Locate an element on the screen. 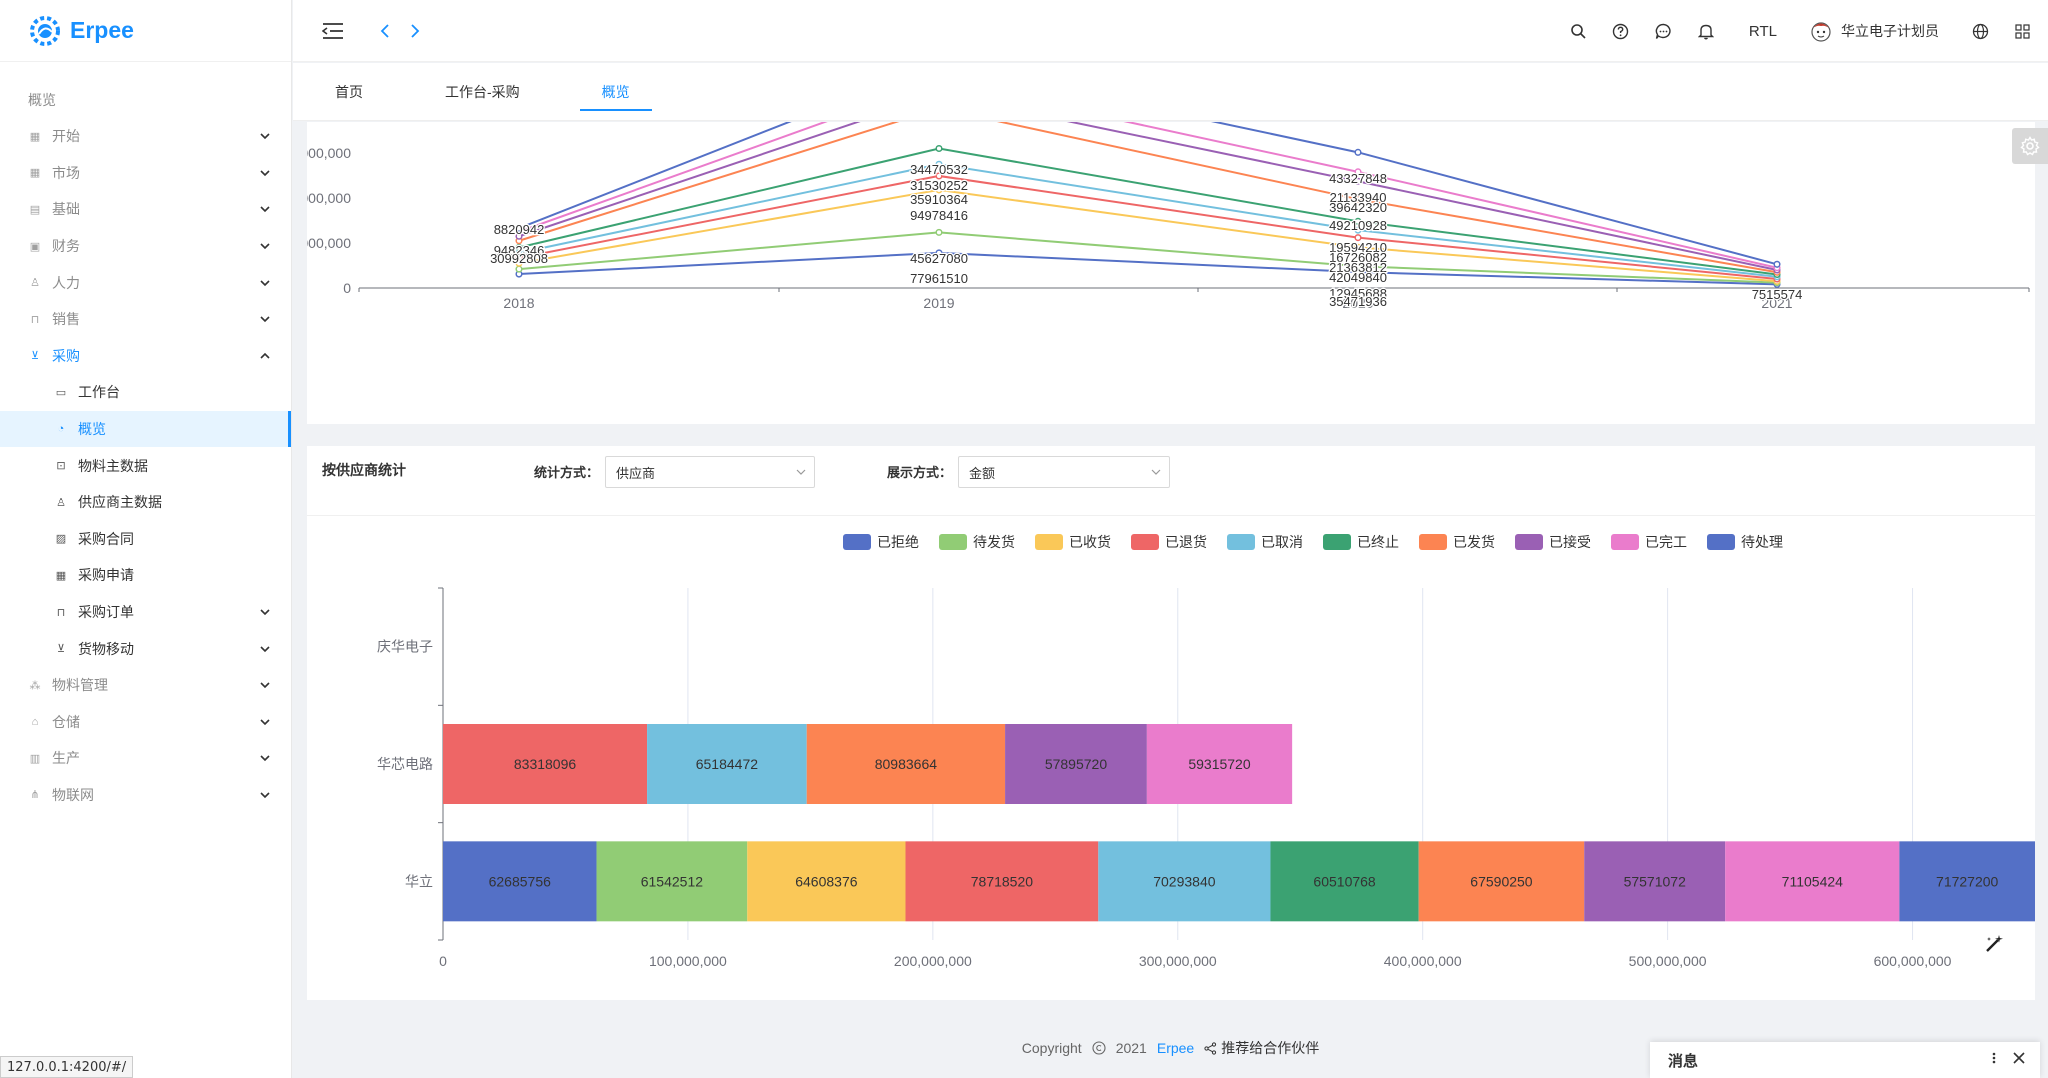 This screenshot has height=1078, width=2048. recommend-partner-link: 推荐给合作伙伴 is located at coordinates (1261, 1048).